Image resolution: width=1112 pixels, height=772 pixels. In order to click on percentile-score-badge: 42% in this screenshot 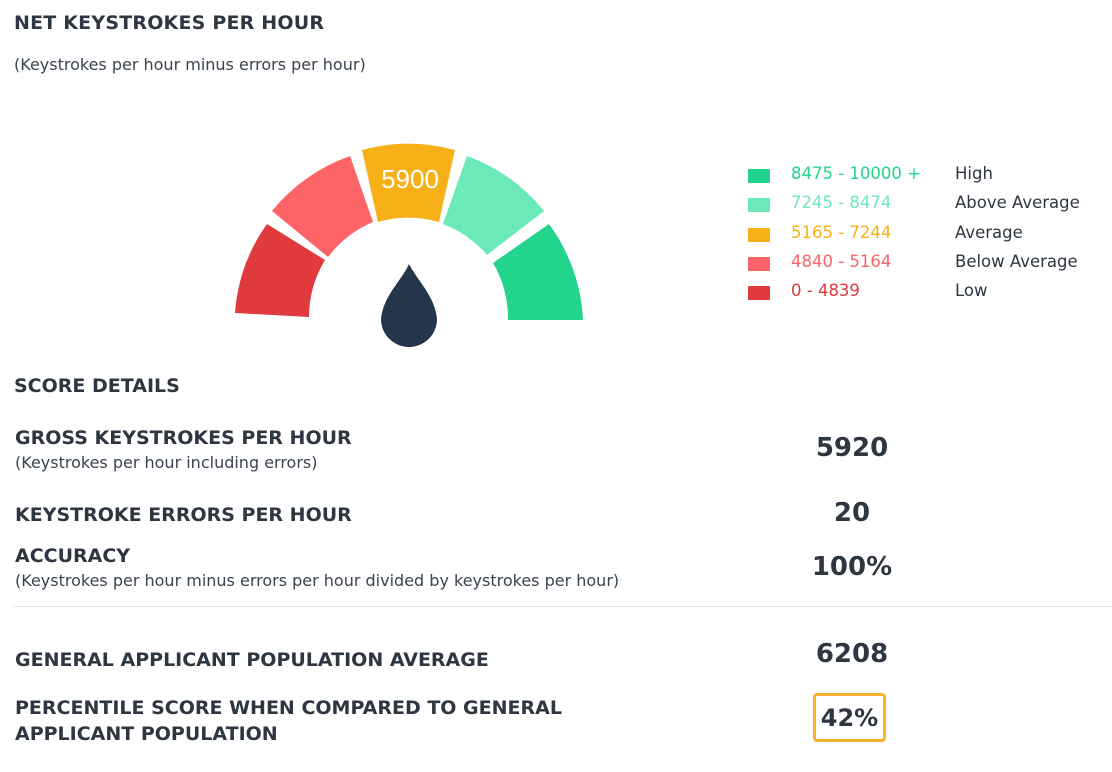, I will do `click(849, 717)`.